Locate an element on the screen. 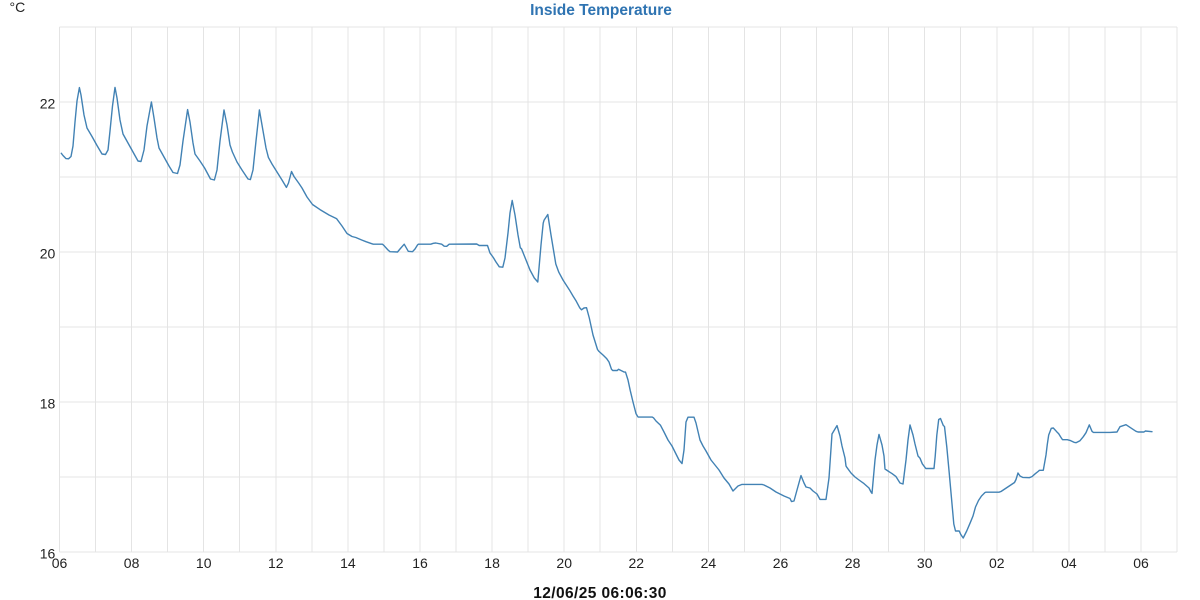  svg-text: 24 is located at coordinates (709, 563).